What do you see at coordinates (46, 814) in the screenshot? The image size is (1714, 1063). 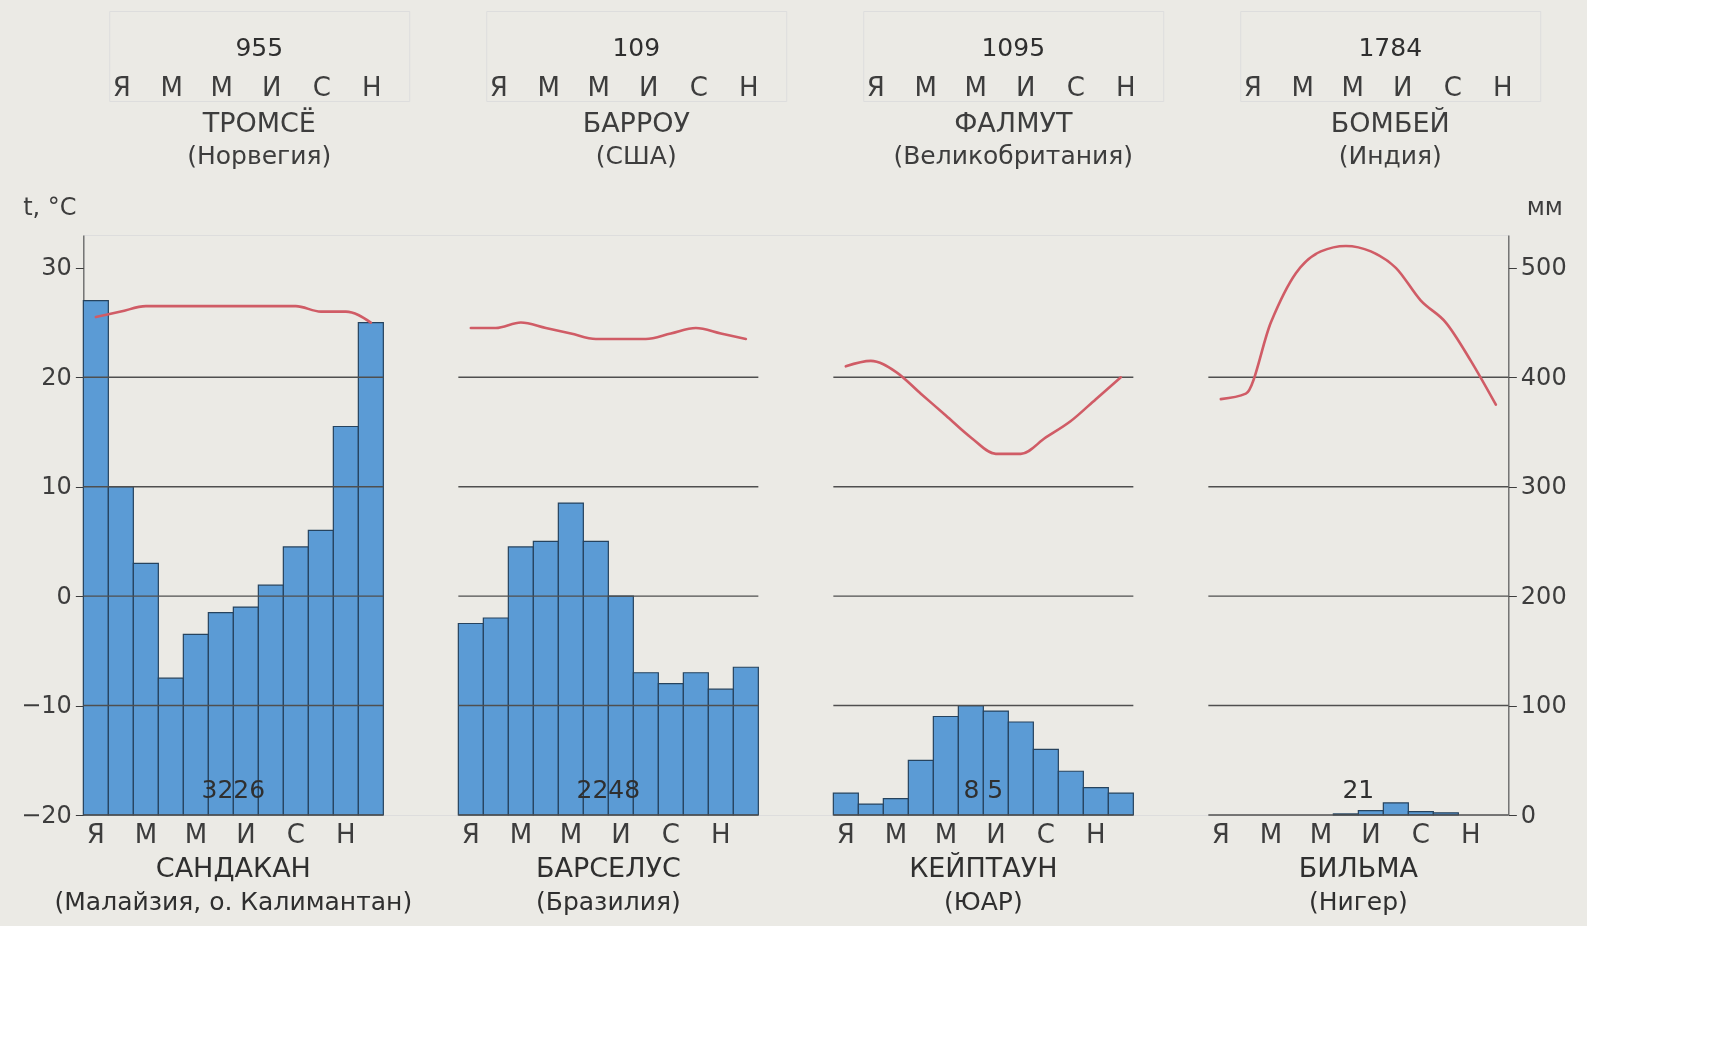 I see `y-tick-label: −20` at bounding box center [46, 814].